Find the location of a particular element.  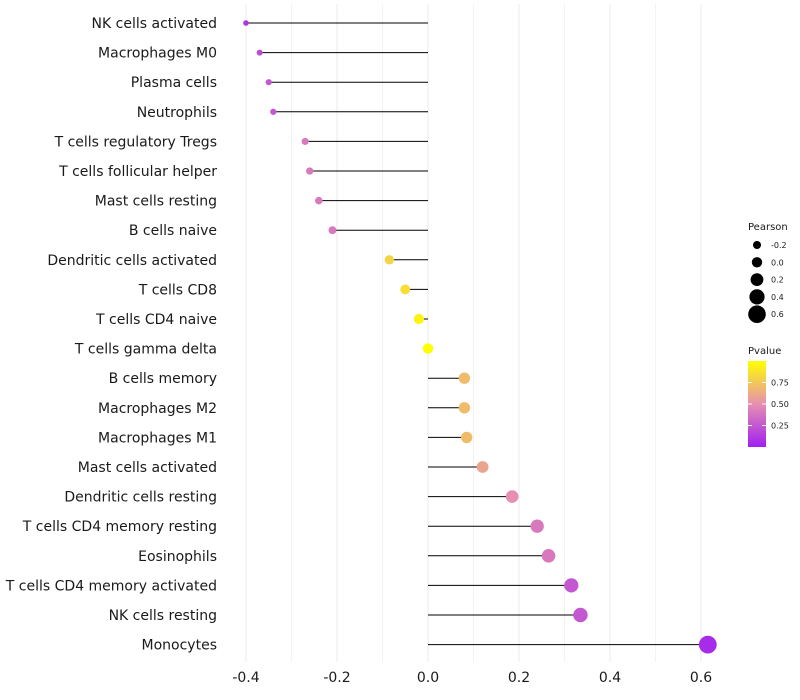

category-label: NK cells resting is located at coordinates (163, 616).